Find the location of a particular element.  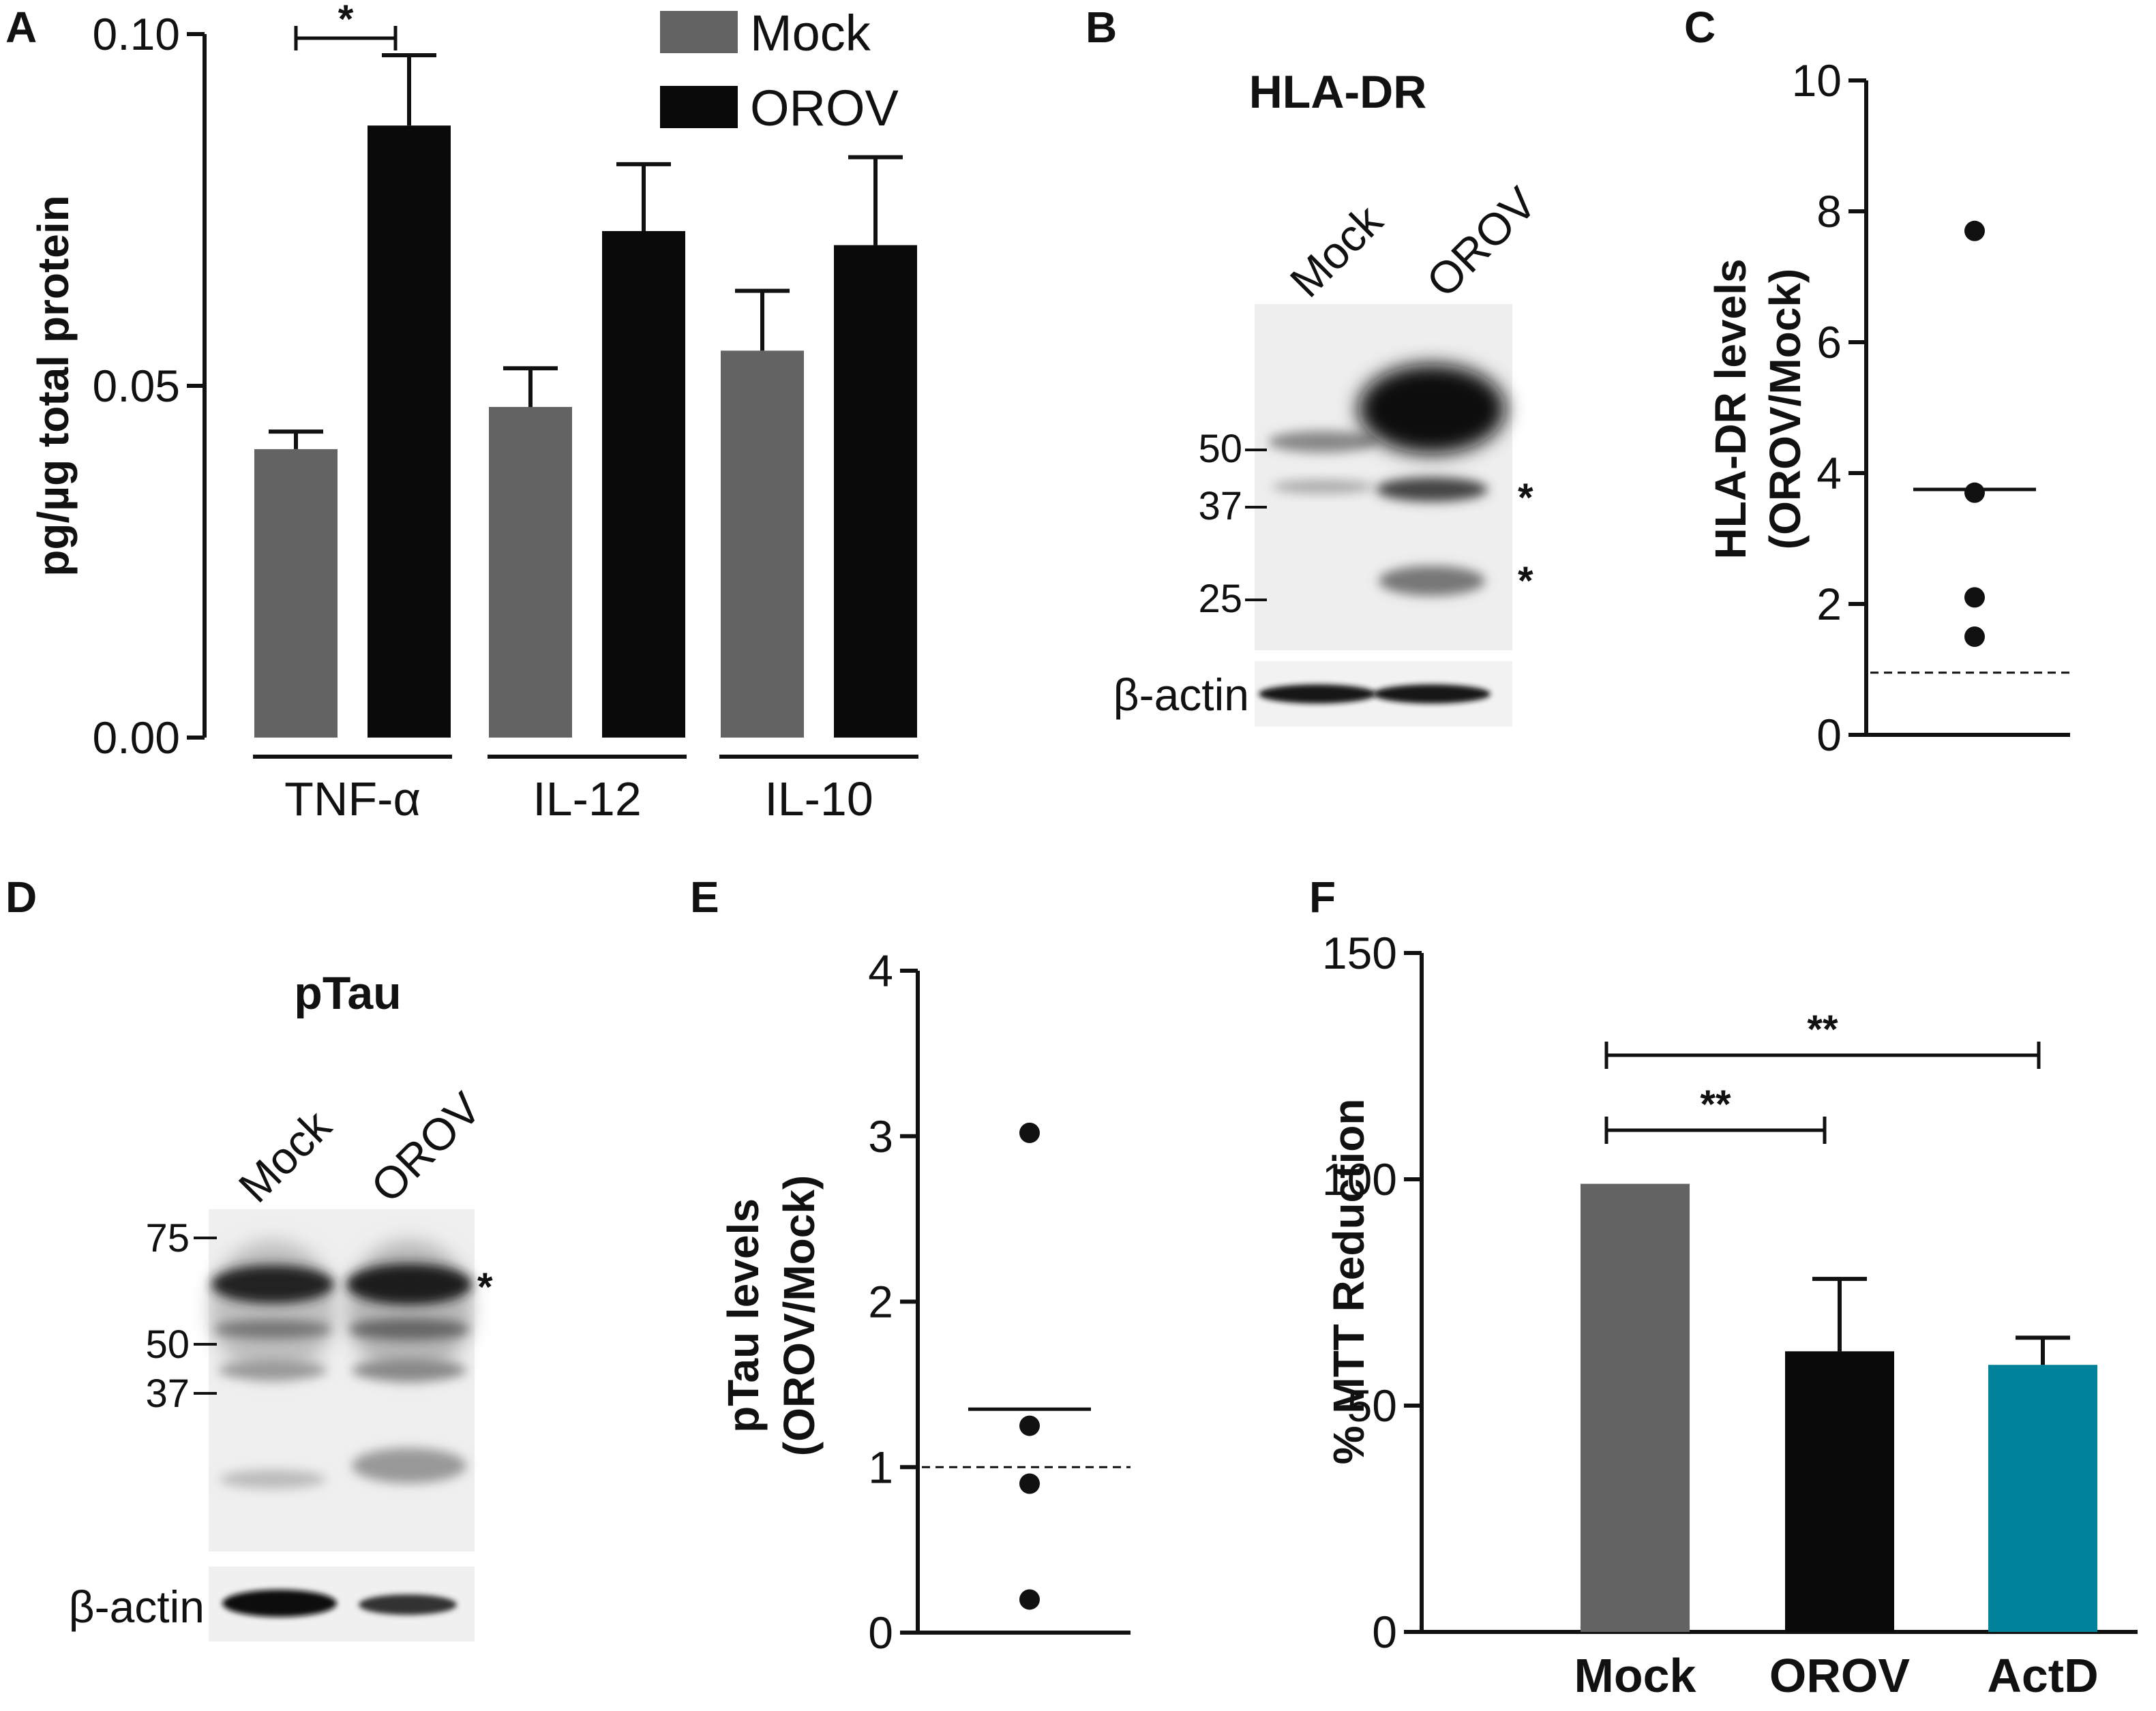

panel-f-category-label: ActD is located at coordinates (2043, 1675).